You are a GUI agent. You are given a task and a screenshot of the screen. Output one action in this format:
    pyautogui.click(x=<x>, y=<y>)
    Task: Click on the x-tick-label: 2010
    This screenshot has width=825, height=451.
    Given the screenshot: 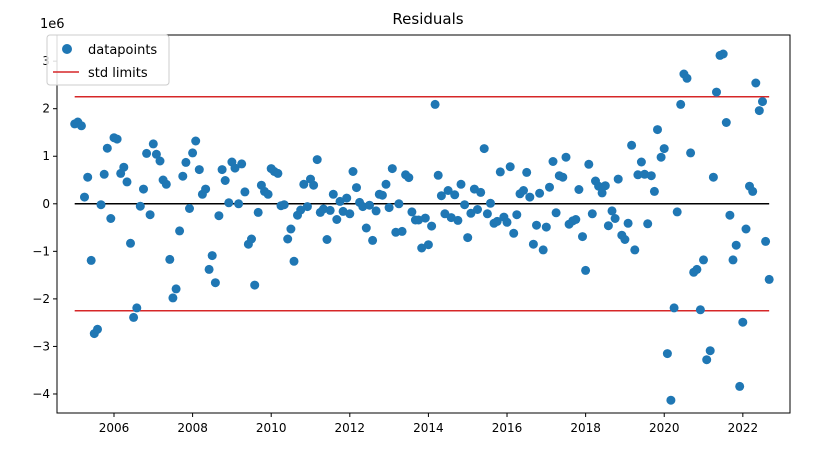 What is the action you would take?
    pyautogui.click(x=271, y=428)
    